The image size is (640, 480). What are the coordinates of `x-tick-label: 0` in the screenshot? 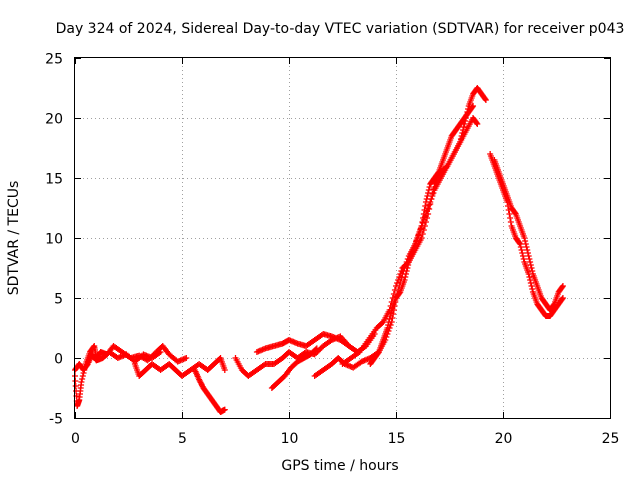 It's located at (75, 439).